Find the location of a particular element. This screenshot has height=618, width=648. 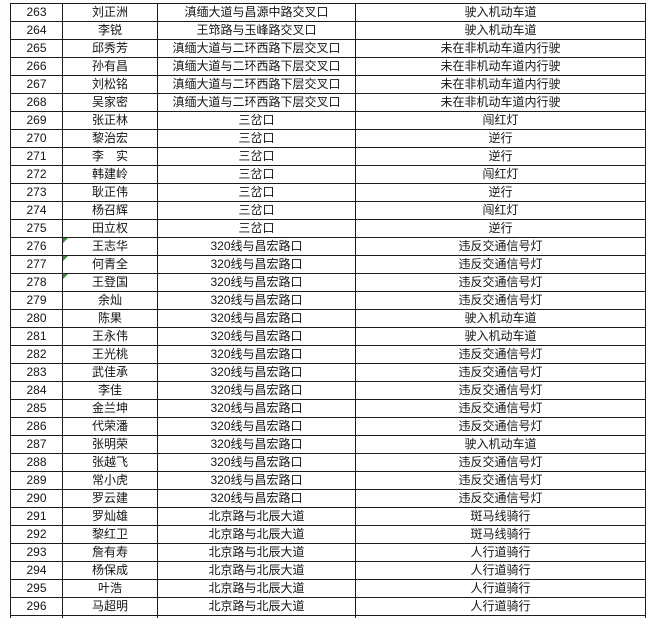

cell-row-number: 282 is located at coordinates (37, 355).